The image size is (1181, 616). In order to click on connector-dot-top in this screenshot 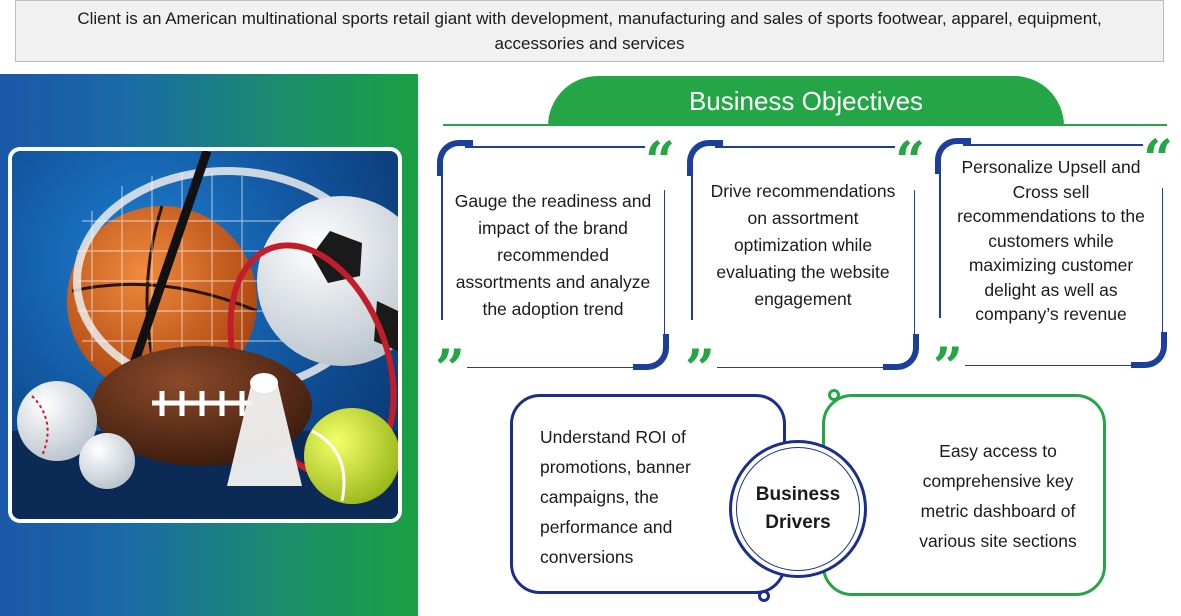, I will do `click(834, 395)`.